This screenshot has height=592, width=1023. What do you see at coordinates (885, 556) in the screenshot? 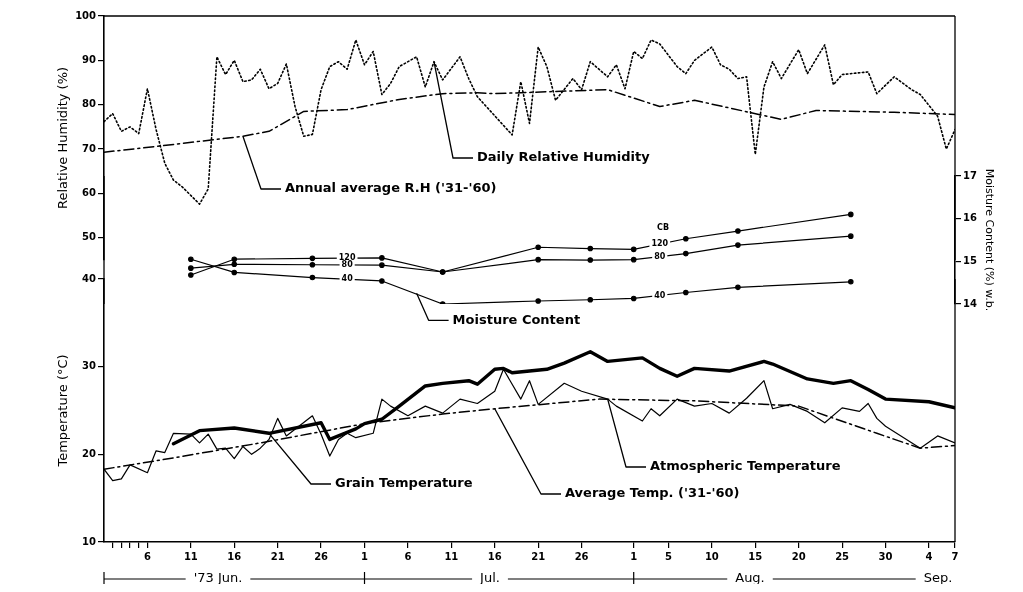
I see `x-tick-label: 30` at bounding box center [885, 556].